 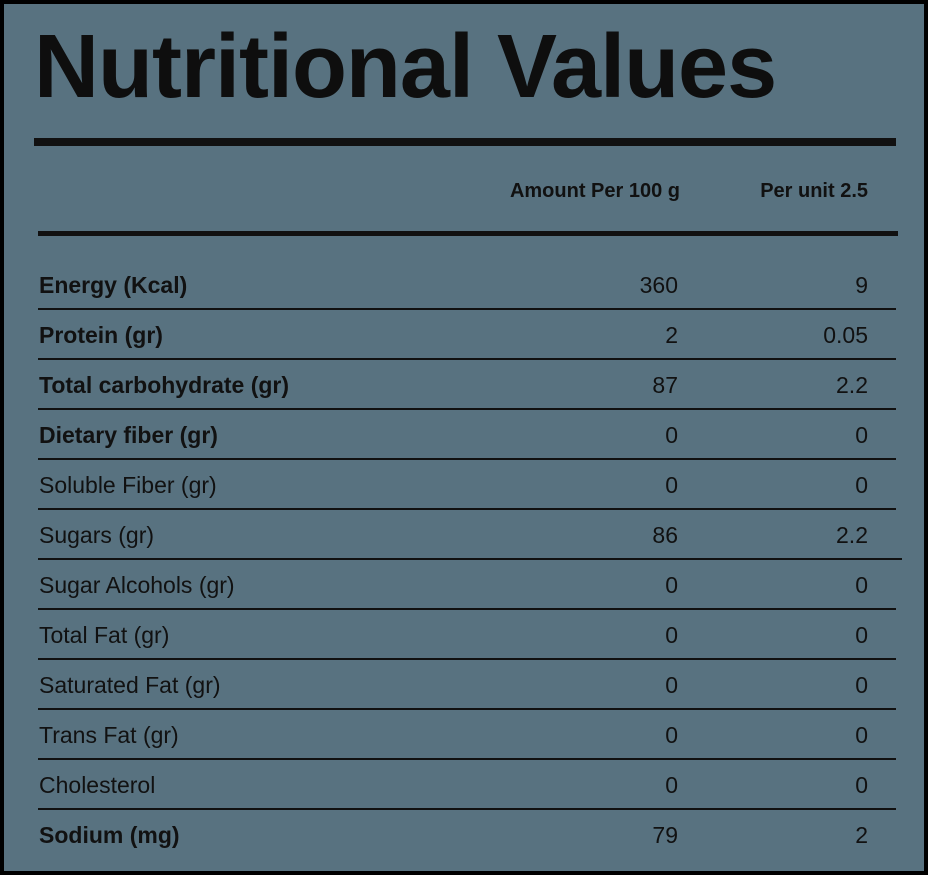 What do you see at coordinates (164, 385) in the screenshot?
I see `row-label: Total carbohydrate (gr)` at bounding box center [164, 385].